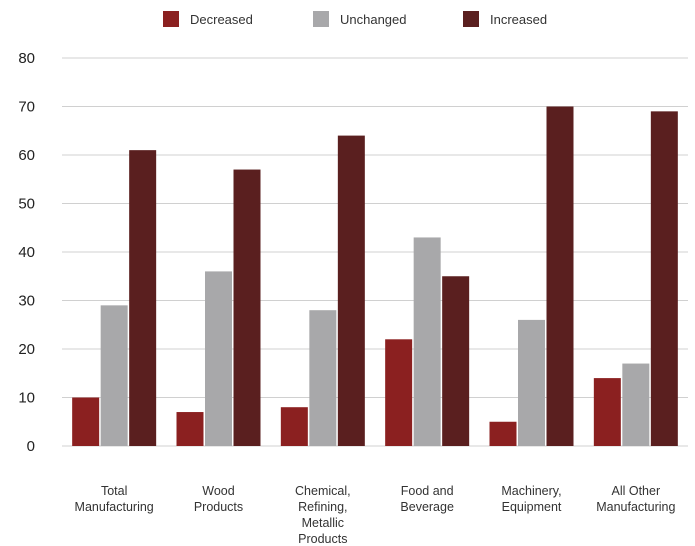 The image size is (695, 546). What do you see at coordinates (531, 491) in the screenshot?
I see `x-category-line: Machinery,` at bounding box center [531, 491].